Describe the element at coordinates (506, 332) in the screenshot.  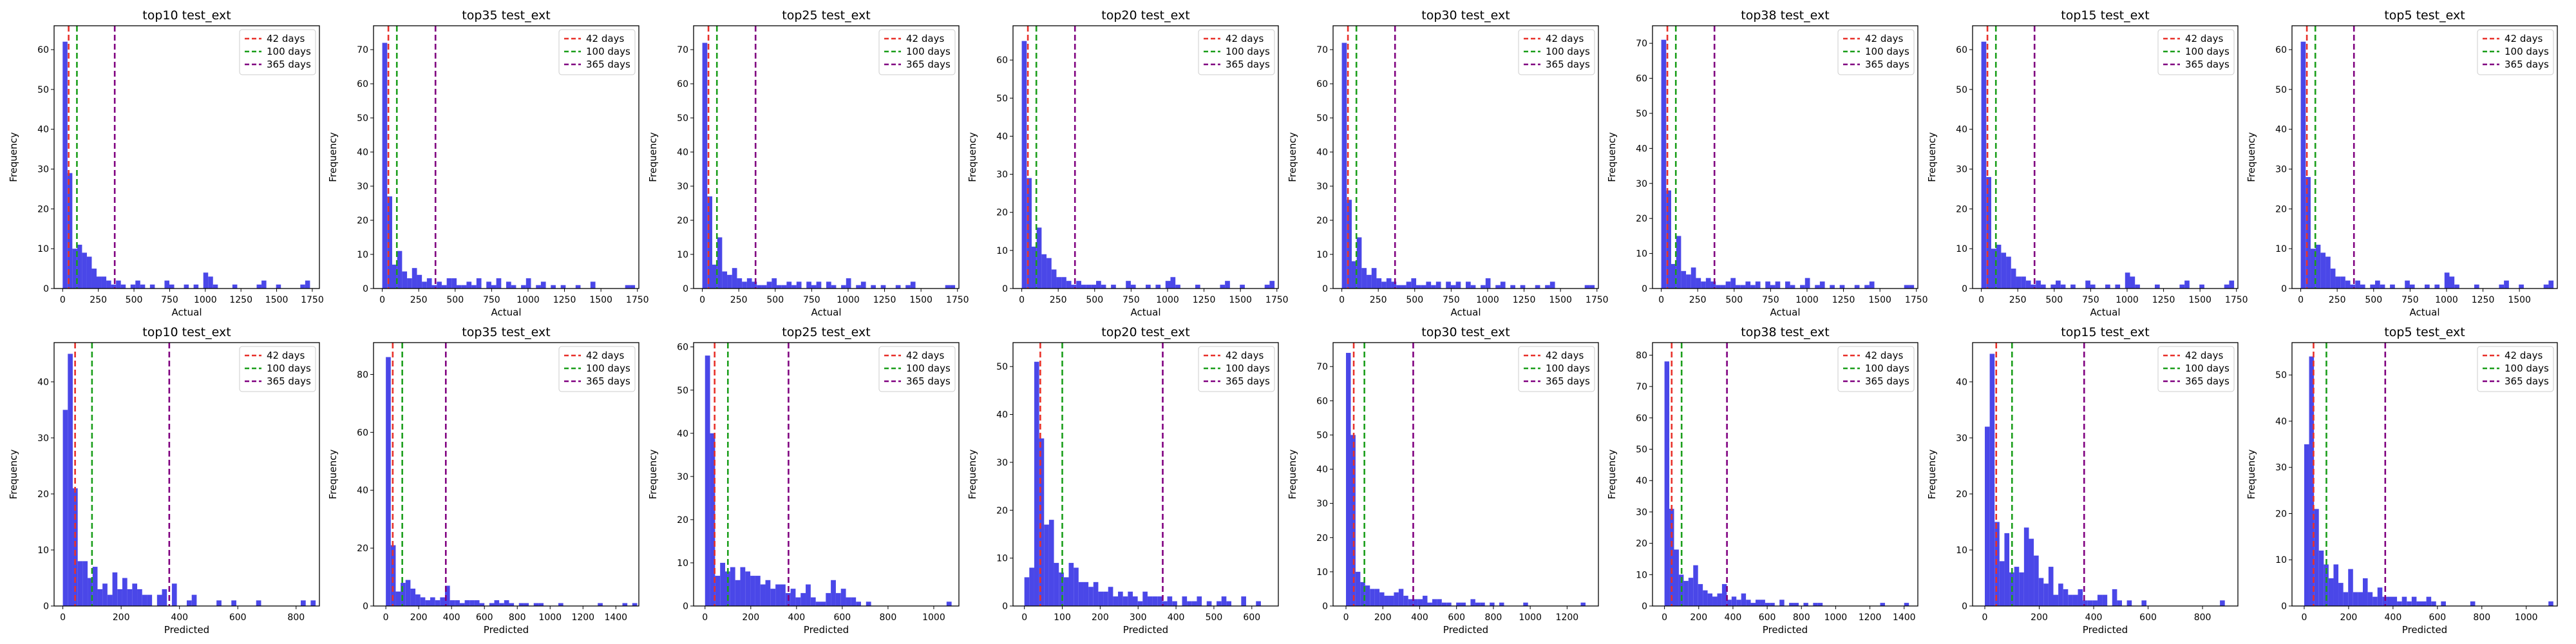
I see `plot-title: top35 test_ext` at that location.